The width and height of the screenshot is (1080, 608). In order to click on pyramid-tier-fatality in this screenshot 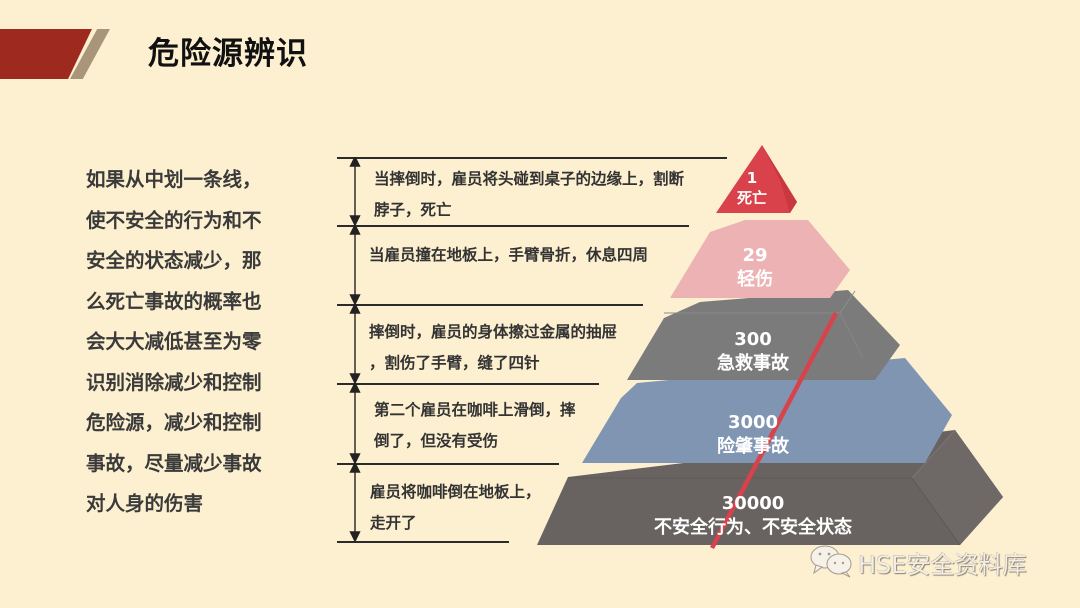, I will do `click(756, 179)`.